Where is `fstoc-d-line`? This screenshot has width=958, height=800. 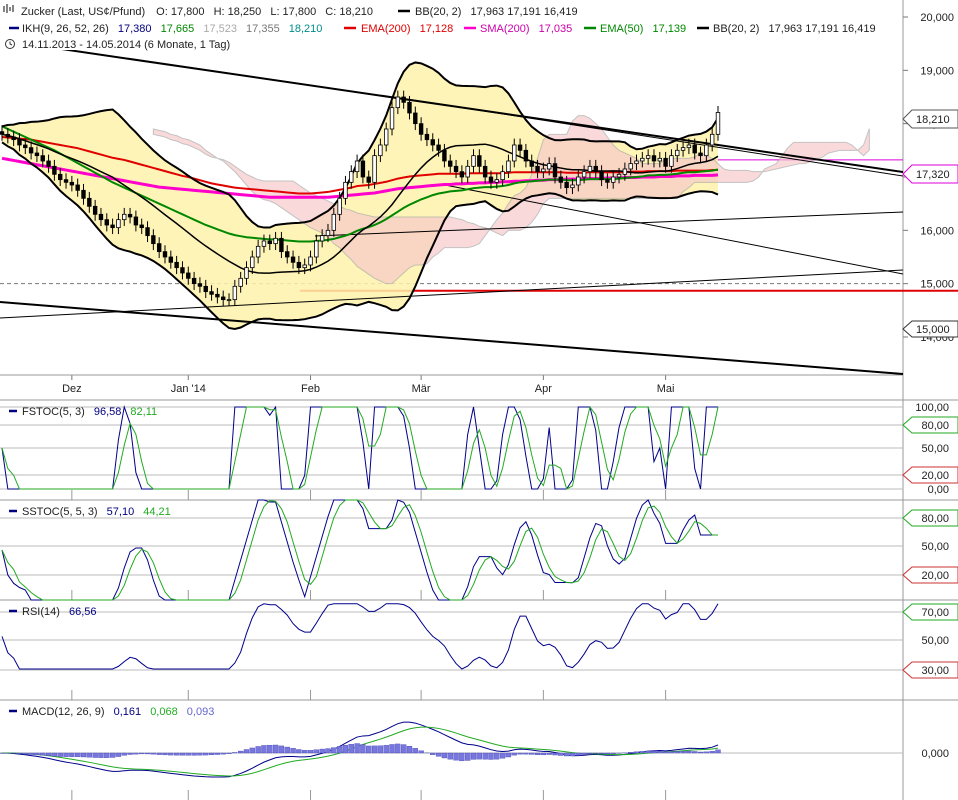 fstoc-d-line is located at coordinates (360, 447).